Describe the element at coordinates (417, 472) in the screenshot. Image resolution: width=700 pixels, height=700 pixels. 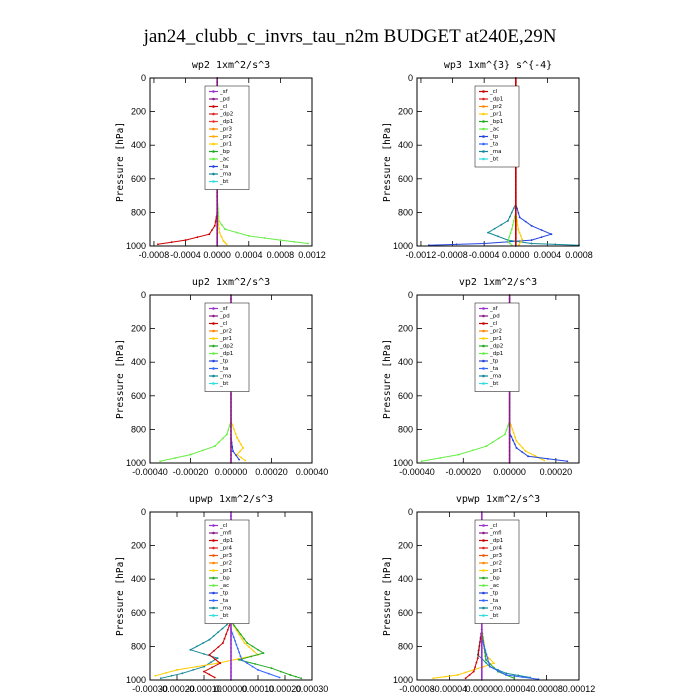
I see `x-tick-label: -0.00040` at that location.